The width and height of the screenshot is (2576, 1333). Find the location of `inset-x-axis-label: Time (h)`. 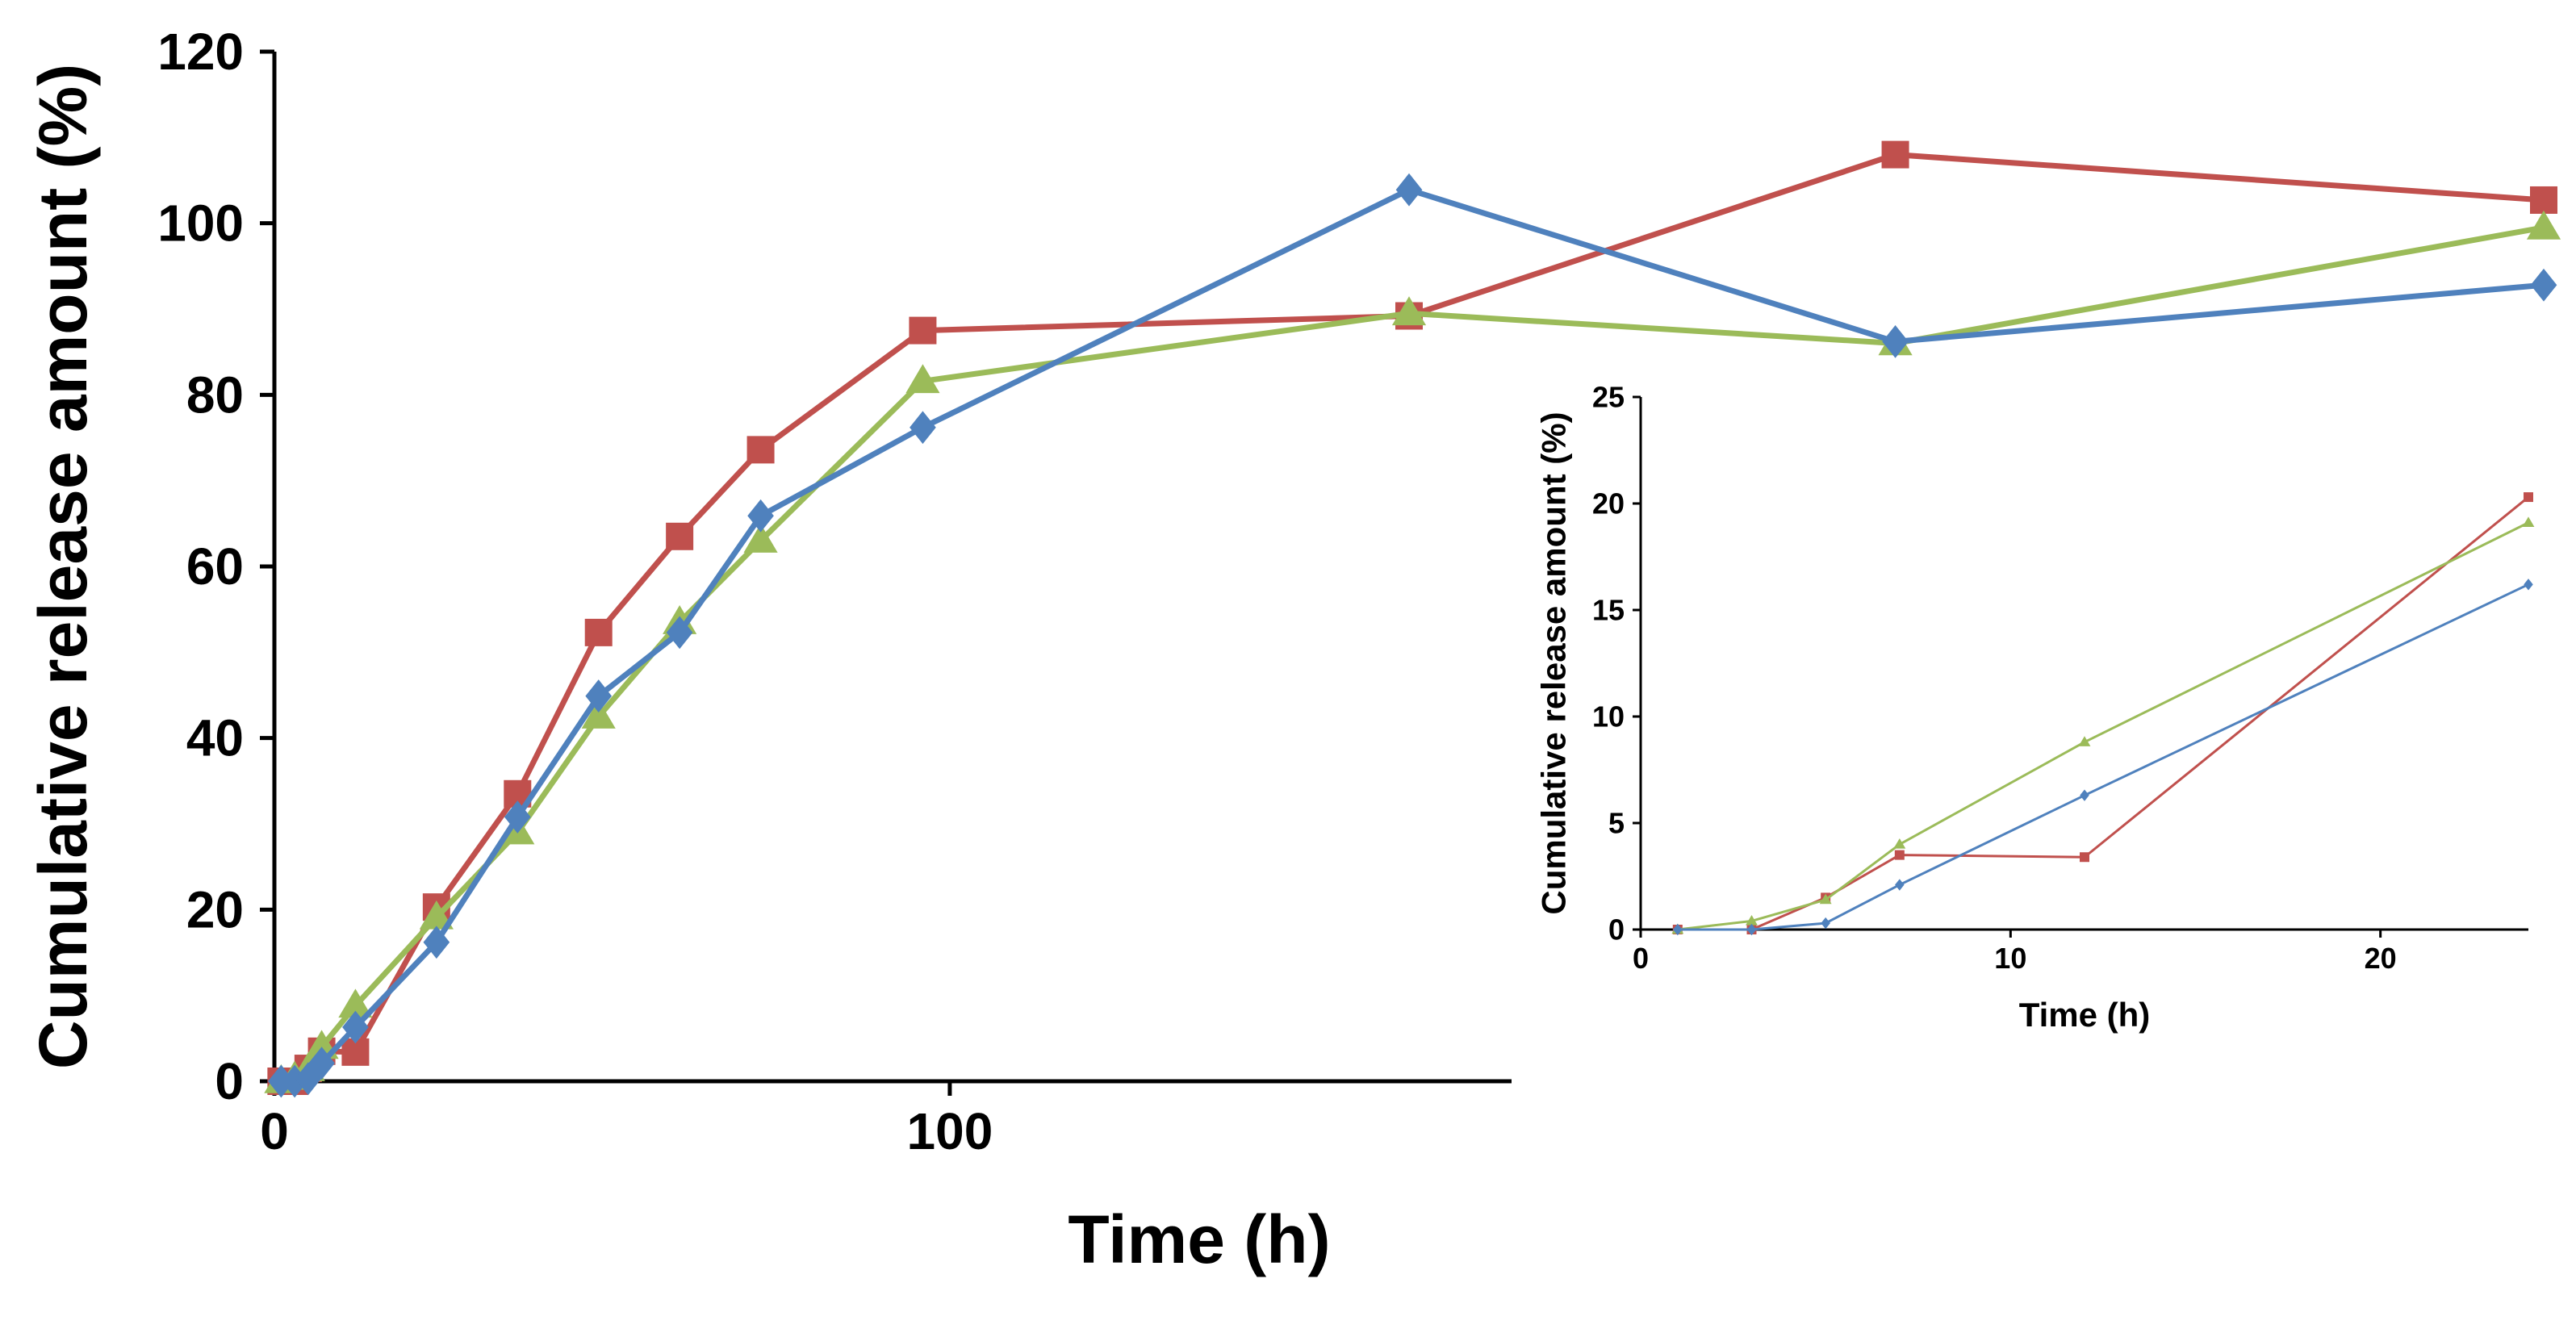

inset-x-axis-label: Time (h) is located at coordinates (2085, 1015).